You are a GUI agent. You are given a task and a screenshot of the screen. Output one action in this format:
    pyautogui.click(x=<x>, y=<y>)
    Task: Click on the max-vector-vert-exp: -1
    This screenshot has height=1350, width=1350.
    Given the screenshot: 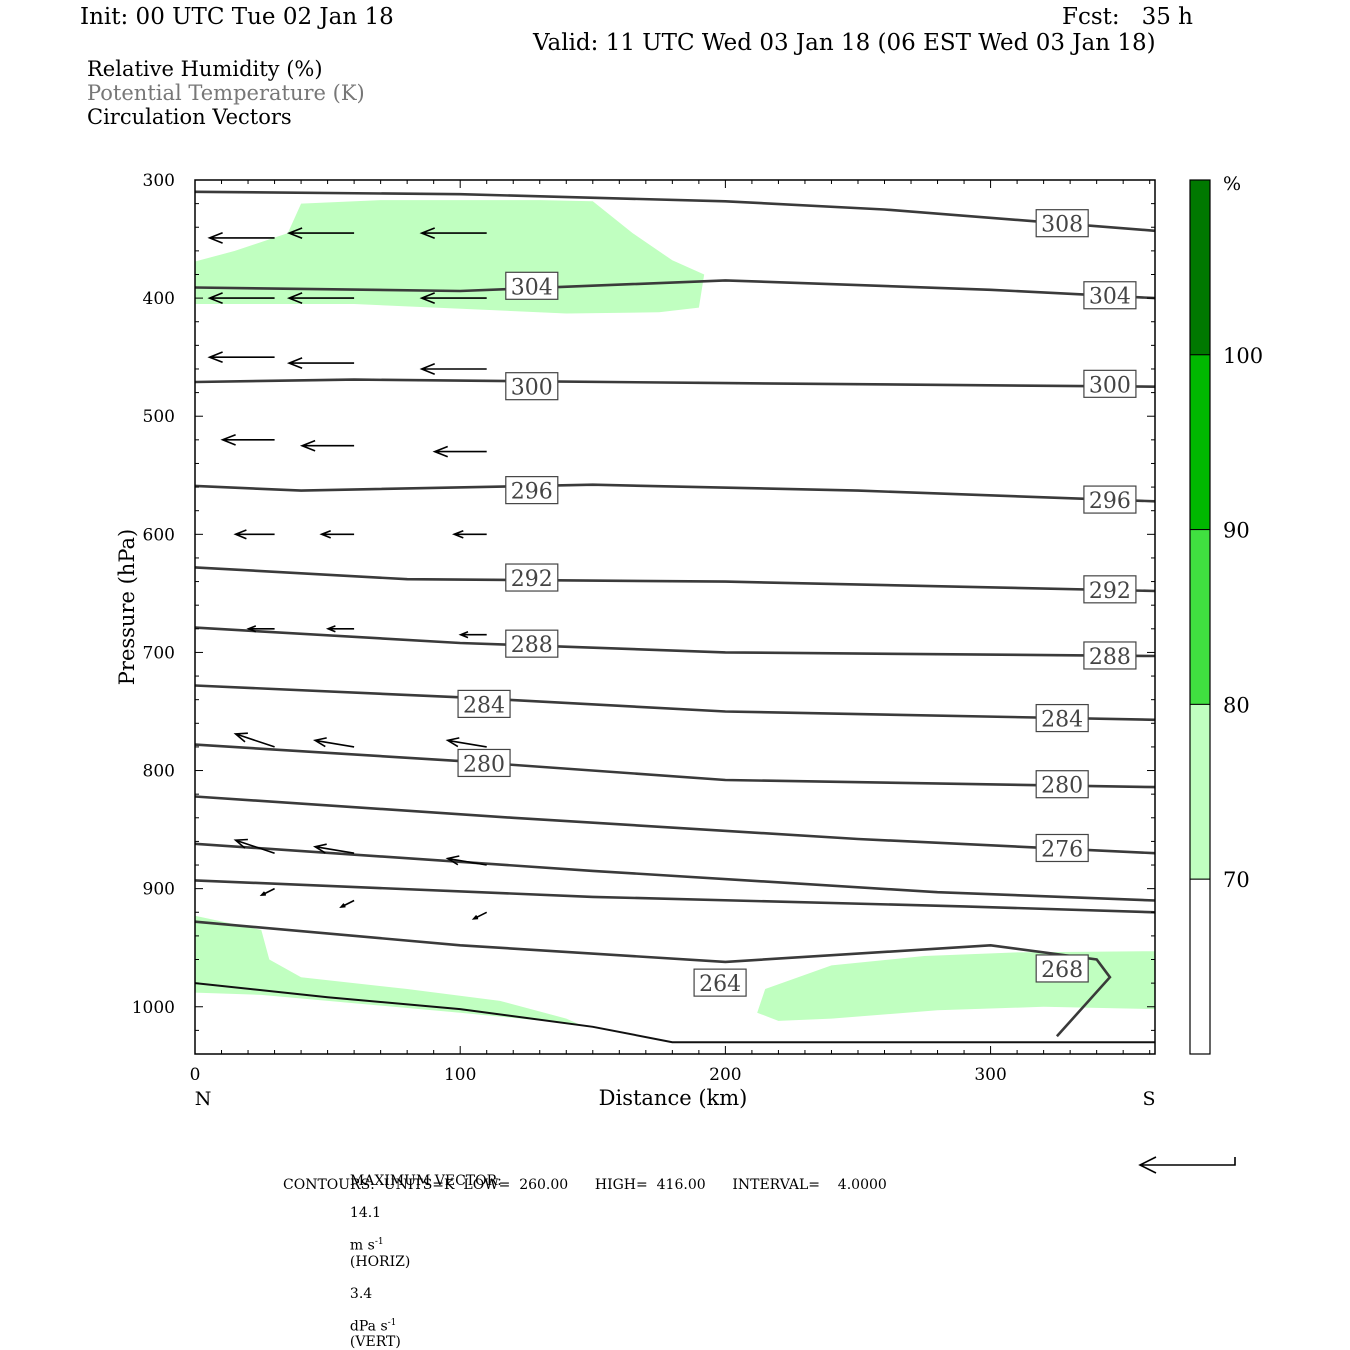 What is the action you would take?
    pyautogui.click(x=392, y=1322)
    